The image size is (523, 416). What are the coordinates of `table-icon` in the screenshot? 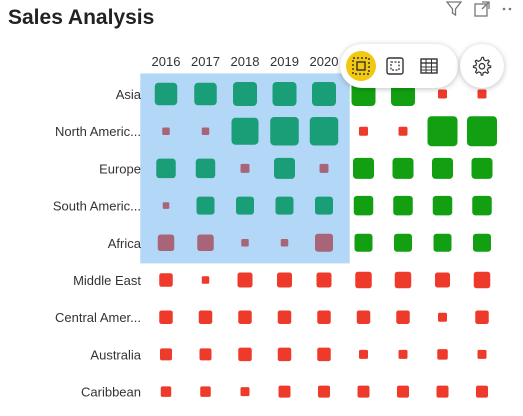 It's located at (429, 66).